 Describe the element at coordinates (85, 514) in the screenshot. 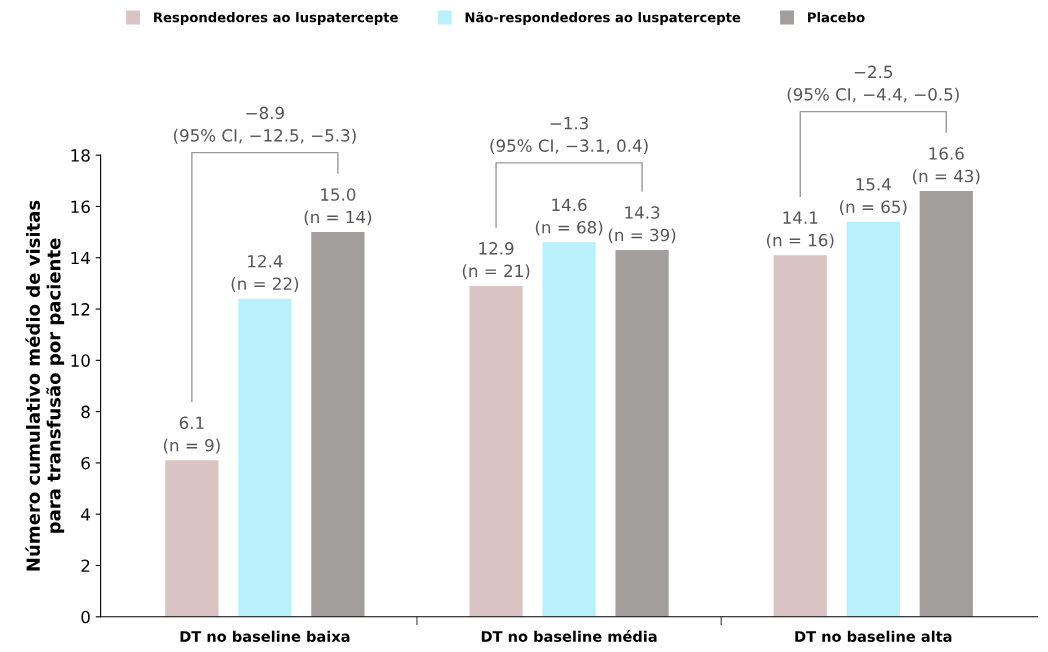

I see `y-tick-label: 4` at that location.